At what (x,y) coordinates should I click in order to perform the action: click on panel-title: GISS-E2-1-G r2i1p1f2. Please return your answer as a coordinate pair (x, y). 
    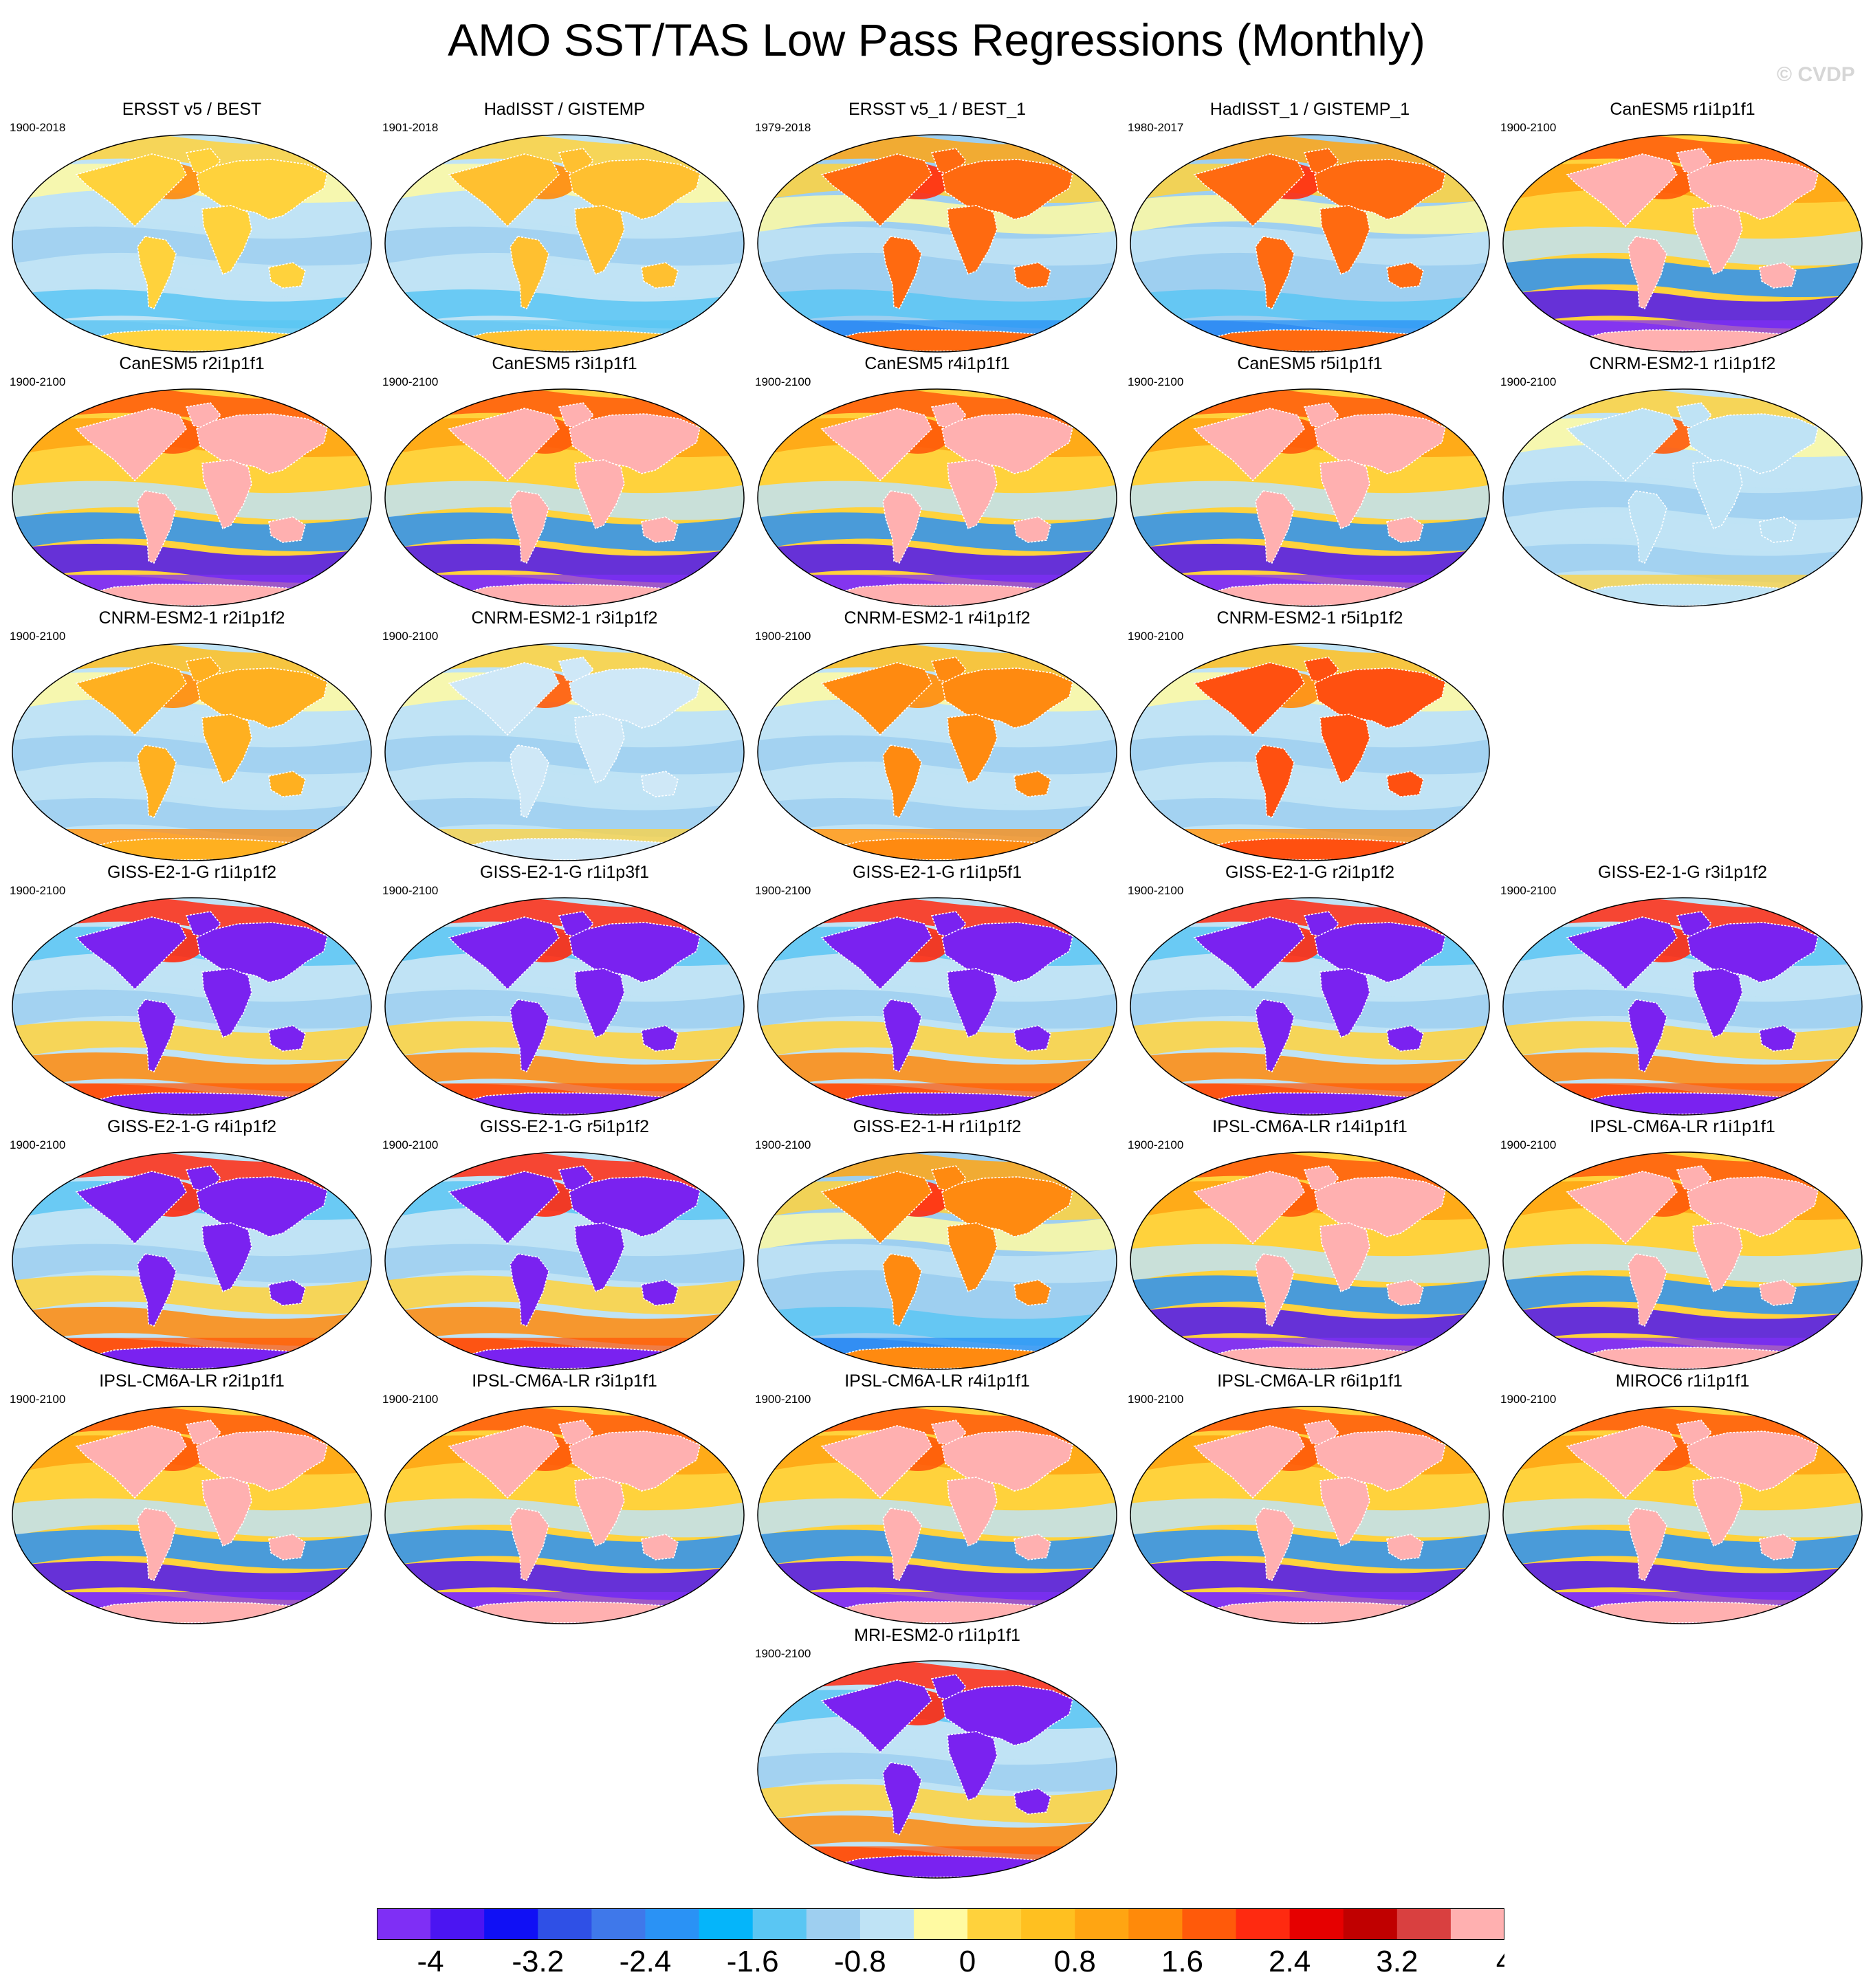
    Looking at the image, I should click on (1309, 872).